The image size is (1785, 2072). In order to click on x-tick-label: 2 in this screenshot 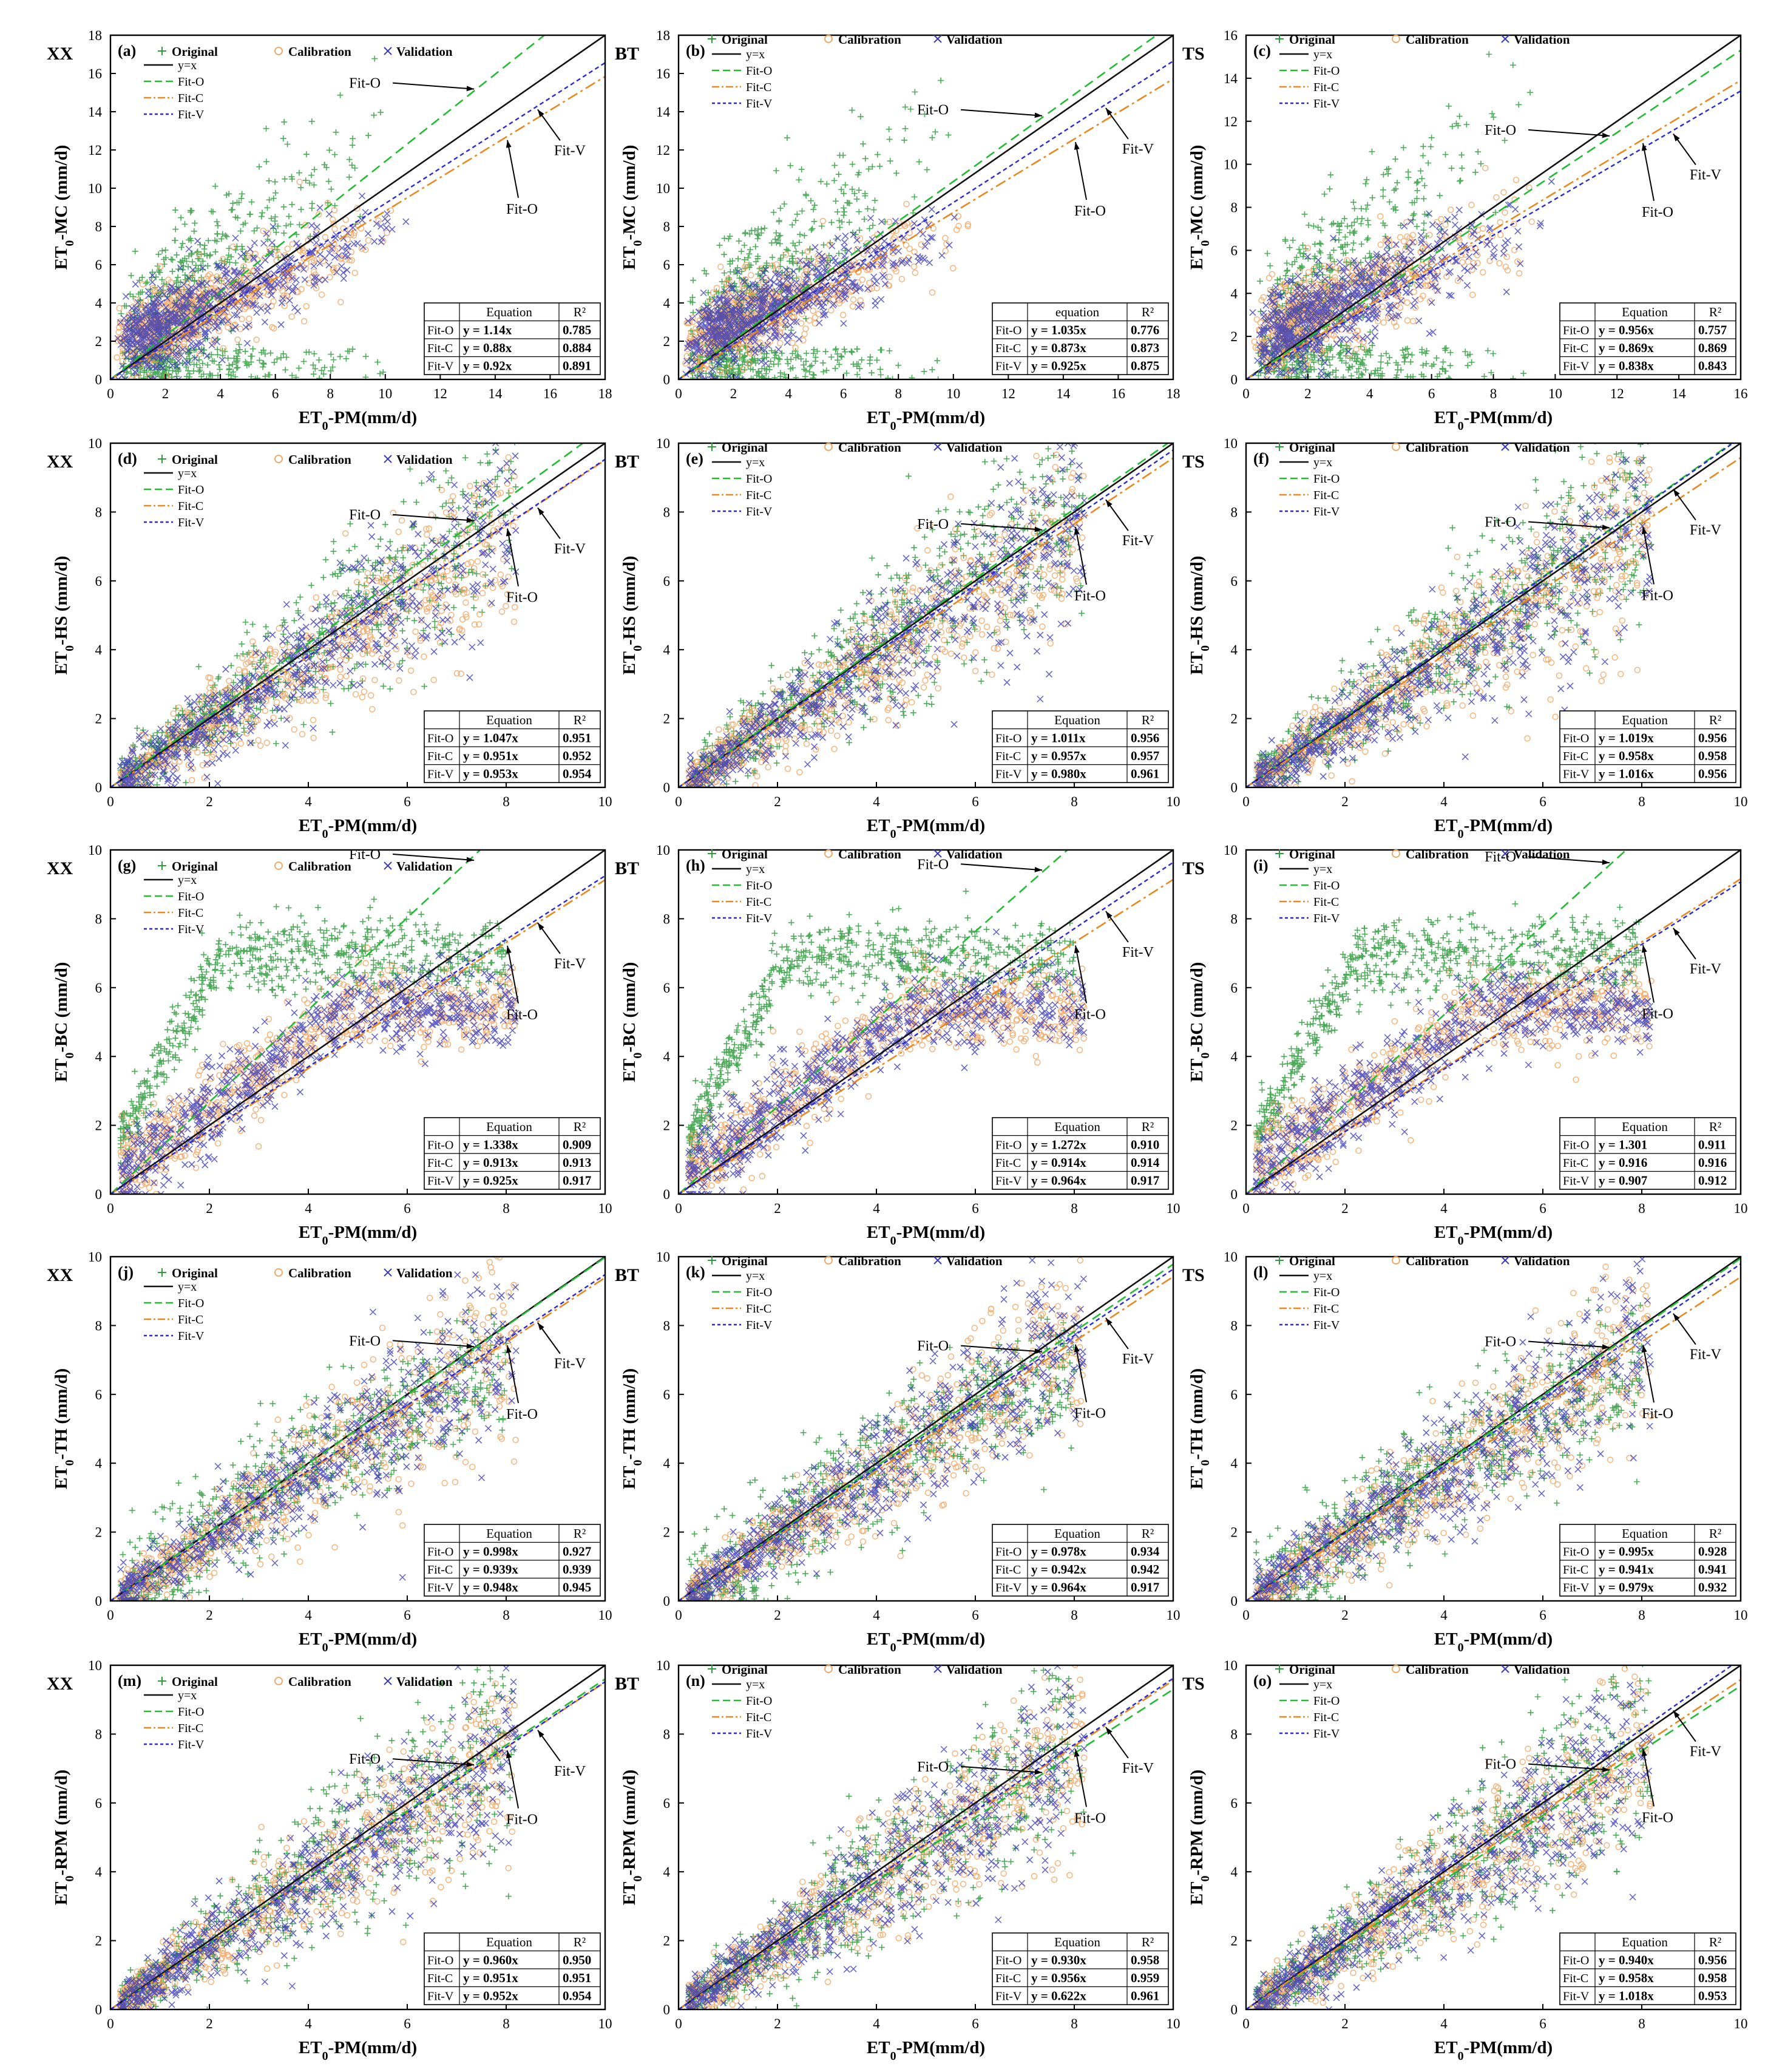, I will do `click(777, 801)`.